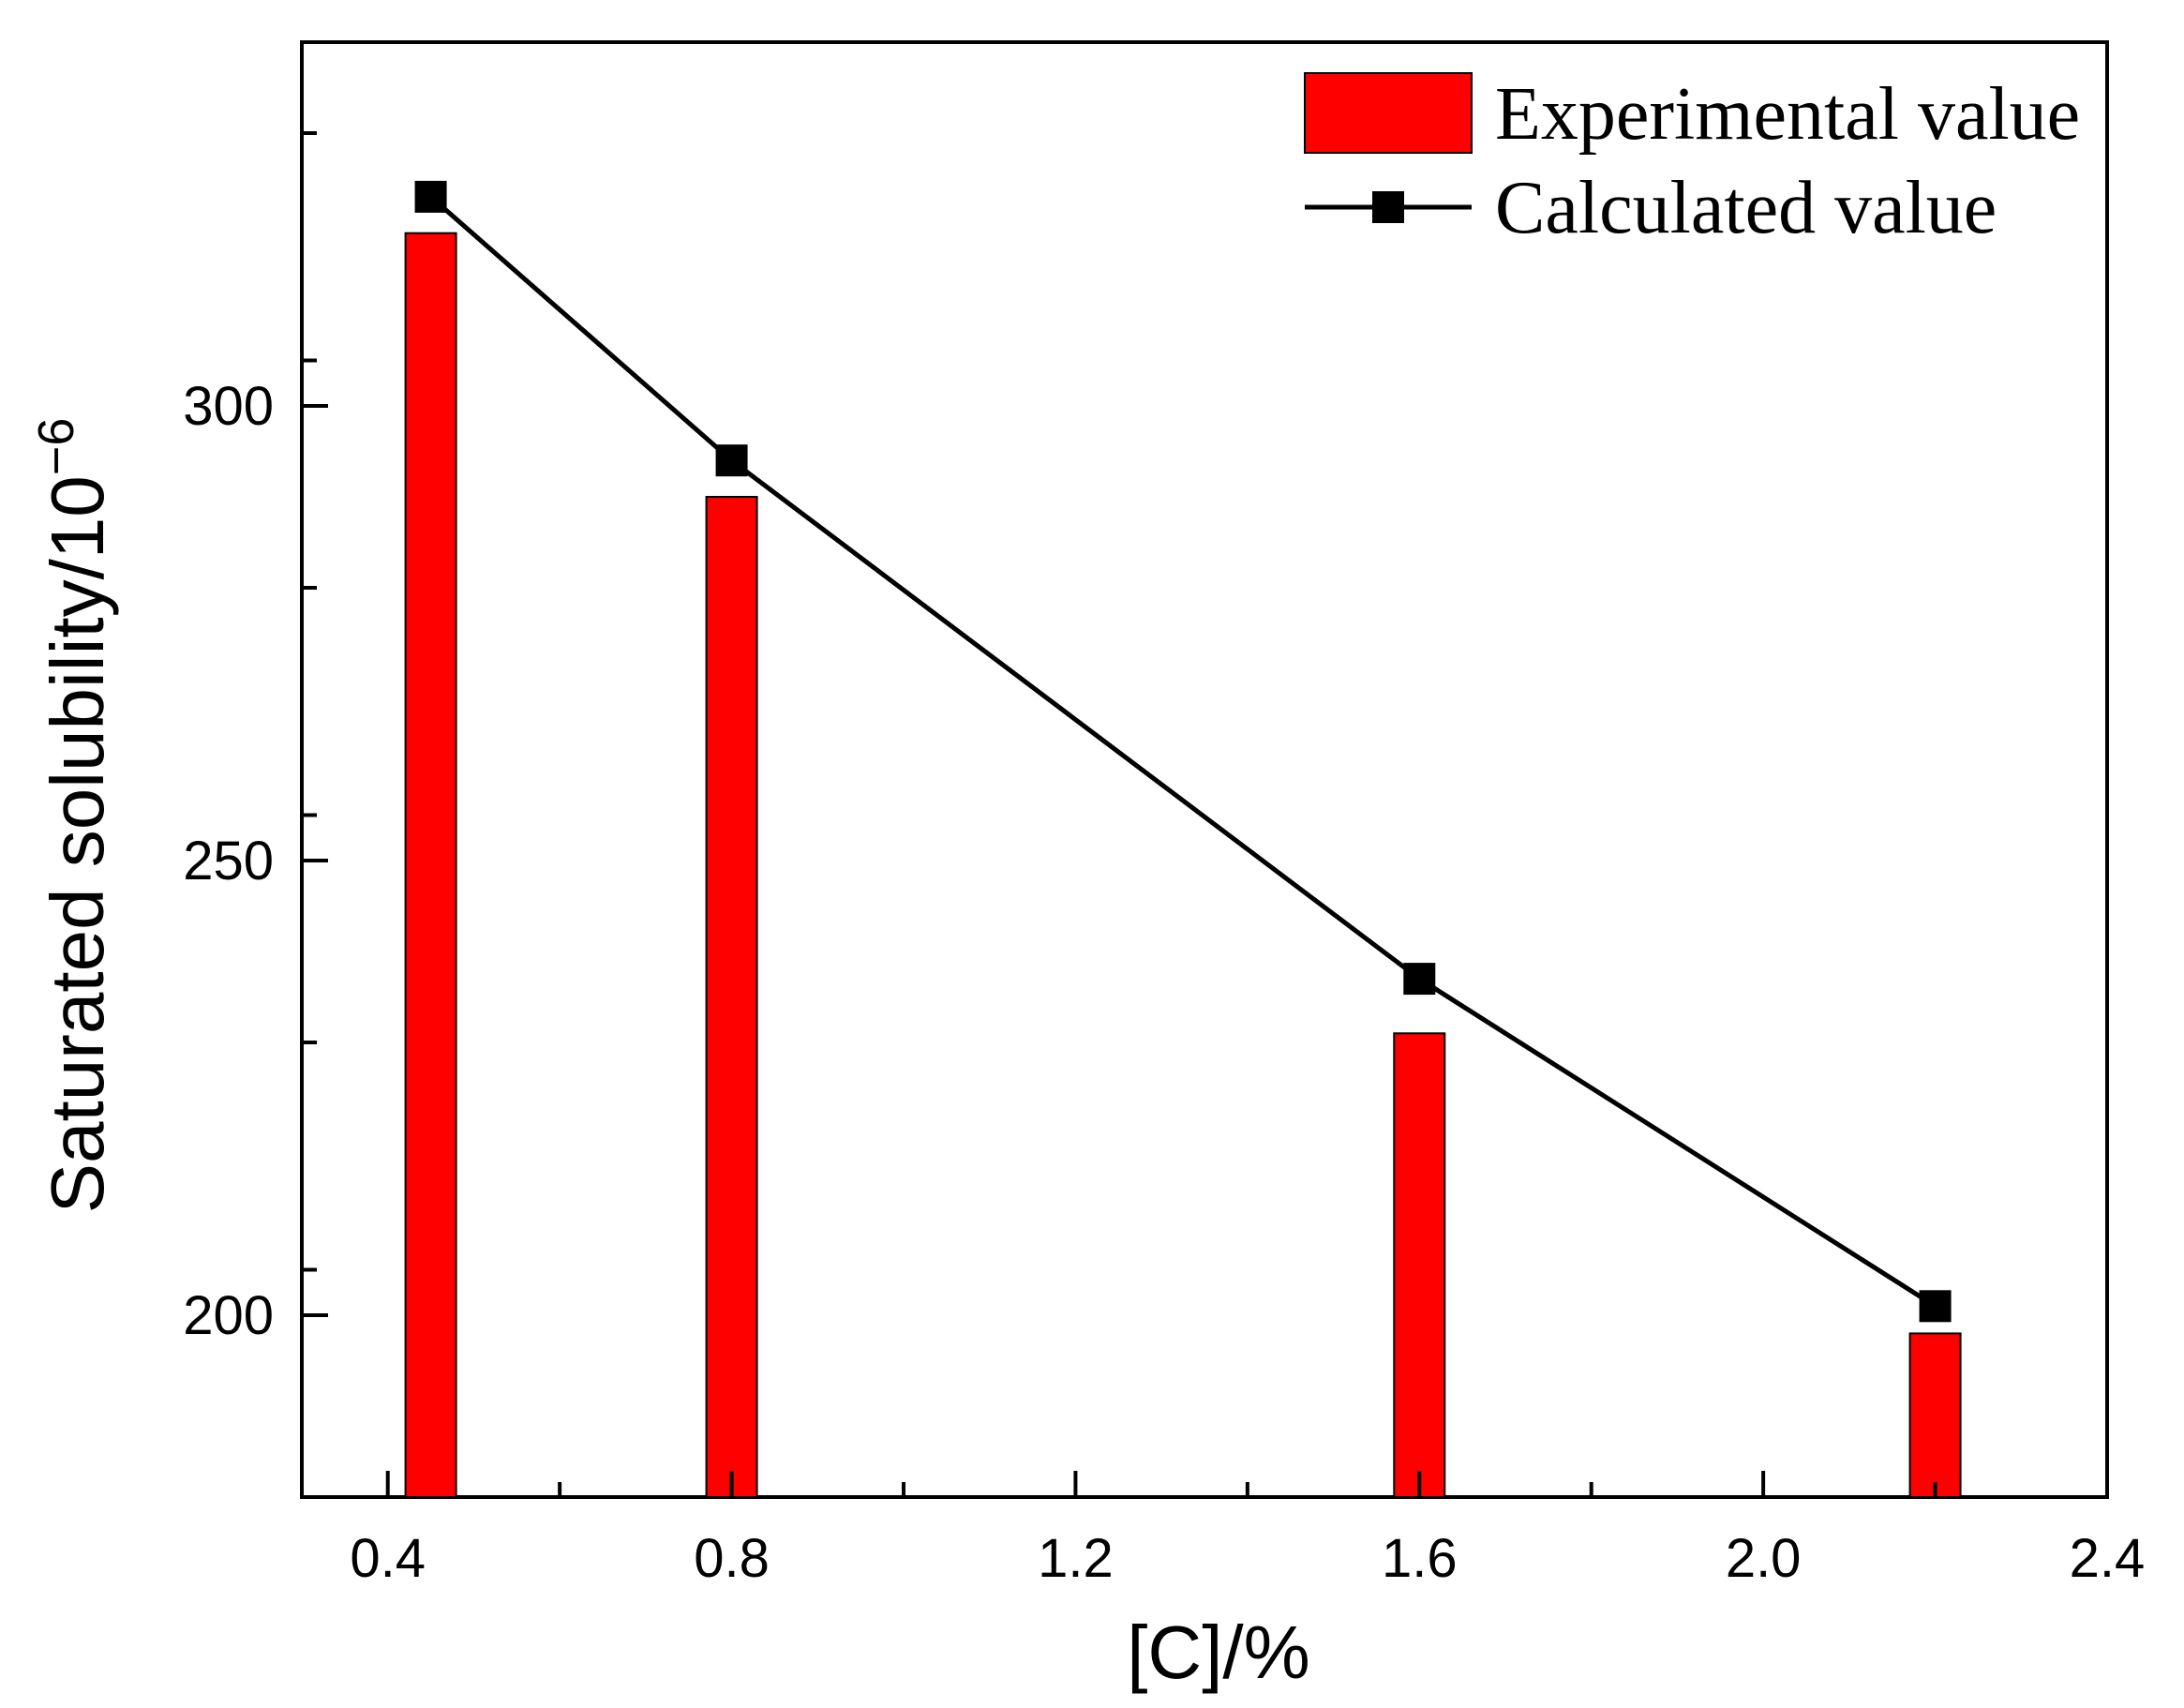 This screenshot has height=1708, width=2184. I want to click on legend-bar-swatch, so click(1388, 113).